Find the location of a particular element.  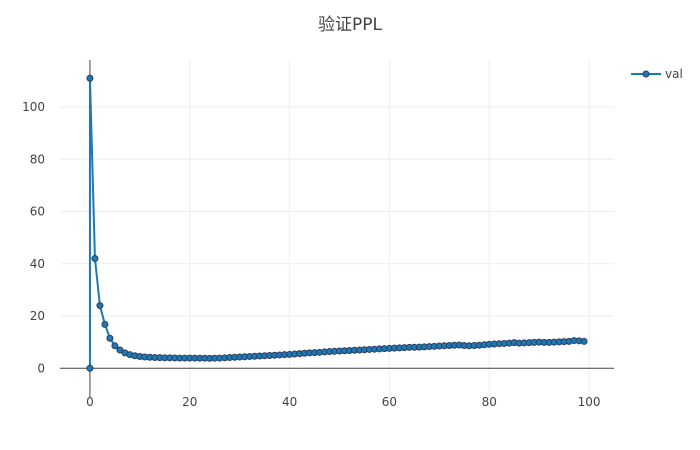

y-tick-label: 0 is located at coordinates (41, 368).